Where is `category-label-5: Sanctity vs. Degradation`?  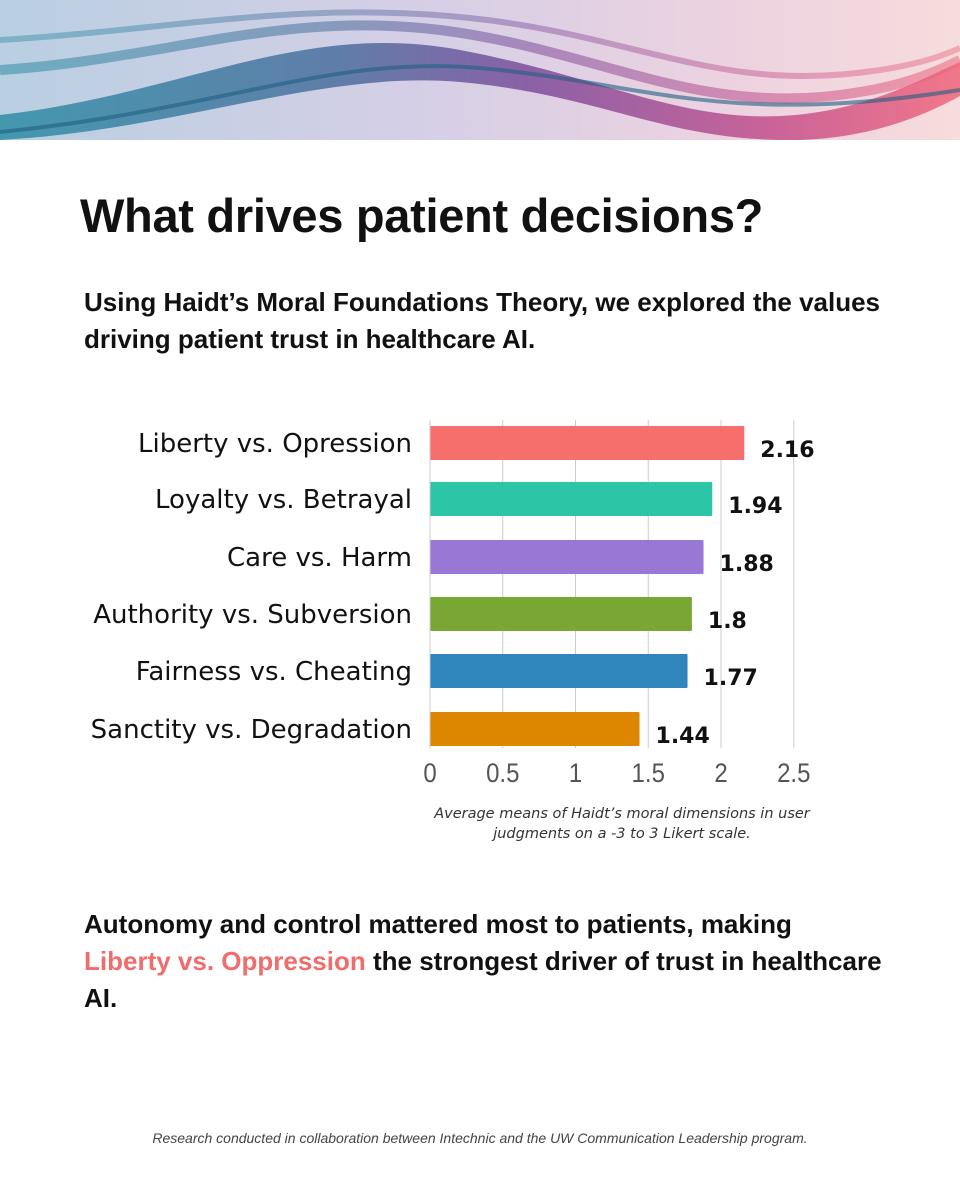
category-label-5: Sanctity vs. Degradation is located at coordinates (251, 730).